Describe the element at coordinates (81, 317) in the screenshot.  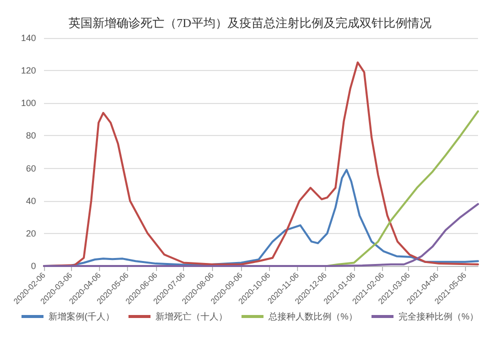
I see `legend-label: 新增案例(千人）` at that location.